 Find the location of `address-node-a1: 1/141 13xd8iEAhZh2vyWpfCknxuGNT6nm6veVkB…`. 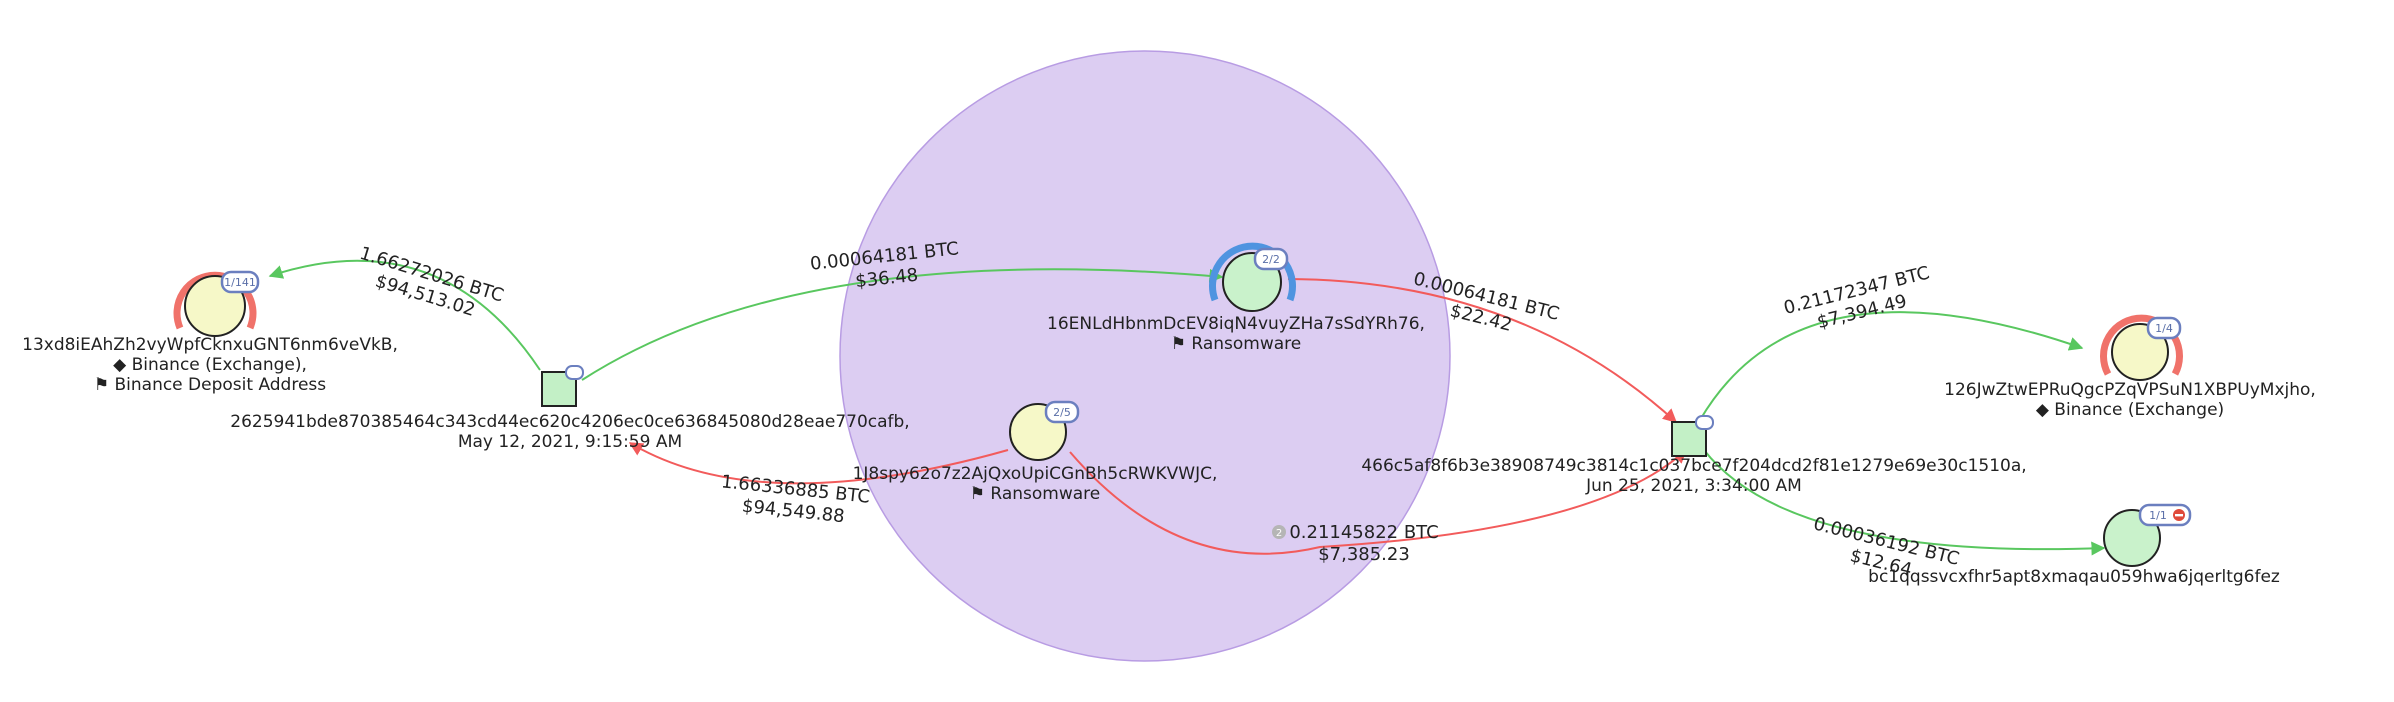

address-node-a1: 1/141 13xd8iEAhZh2vyWpfCknxuGNT6nm6veVkB… is located at coordinates (210, 332).